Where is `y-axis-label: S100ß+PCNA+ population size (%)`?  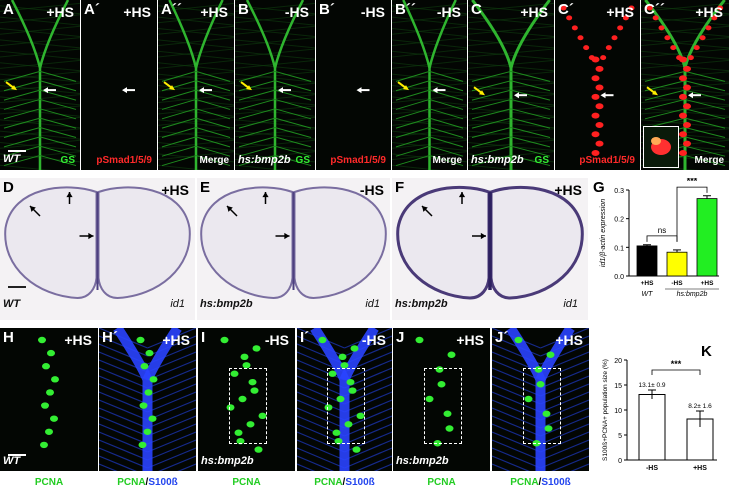
y-axis-label: S100ß+PCNA+ population size (%) is located at coordinates (605, 410).